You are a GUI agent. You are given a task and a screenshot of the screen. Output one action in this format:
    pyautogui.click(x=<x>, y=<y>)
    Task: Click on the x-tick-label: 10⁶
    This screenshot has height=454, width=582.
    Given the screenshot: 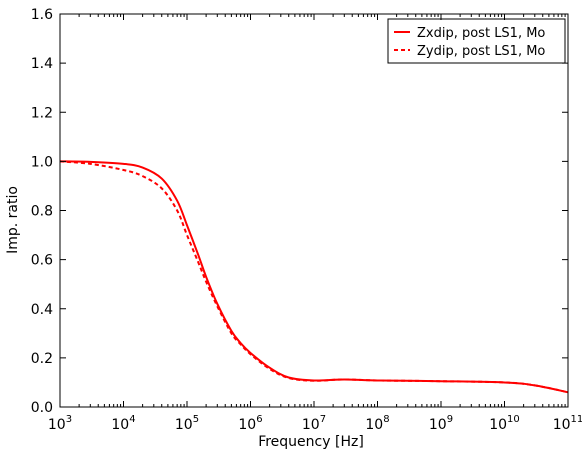 What is the action you would take?
    pyautogui.click(x=250, y=423)
    